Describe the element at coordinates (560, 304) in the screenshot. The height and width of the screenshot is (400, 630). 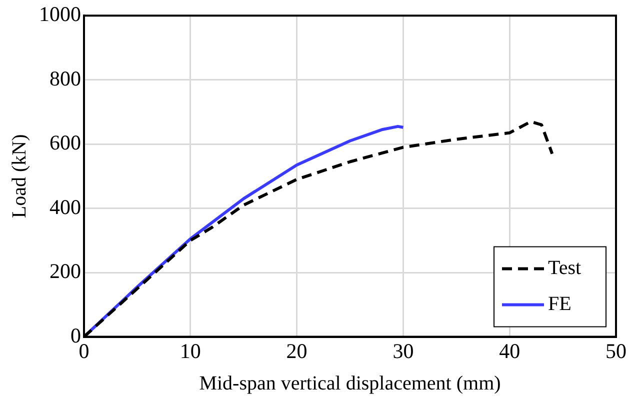
I see `legend-label: FE` at that location.